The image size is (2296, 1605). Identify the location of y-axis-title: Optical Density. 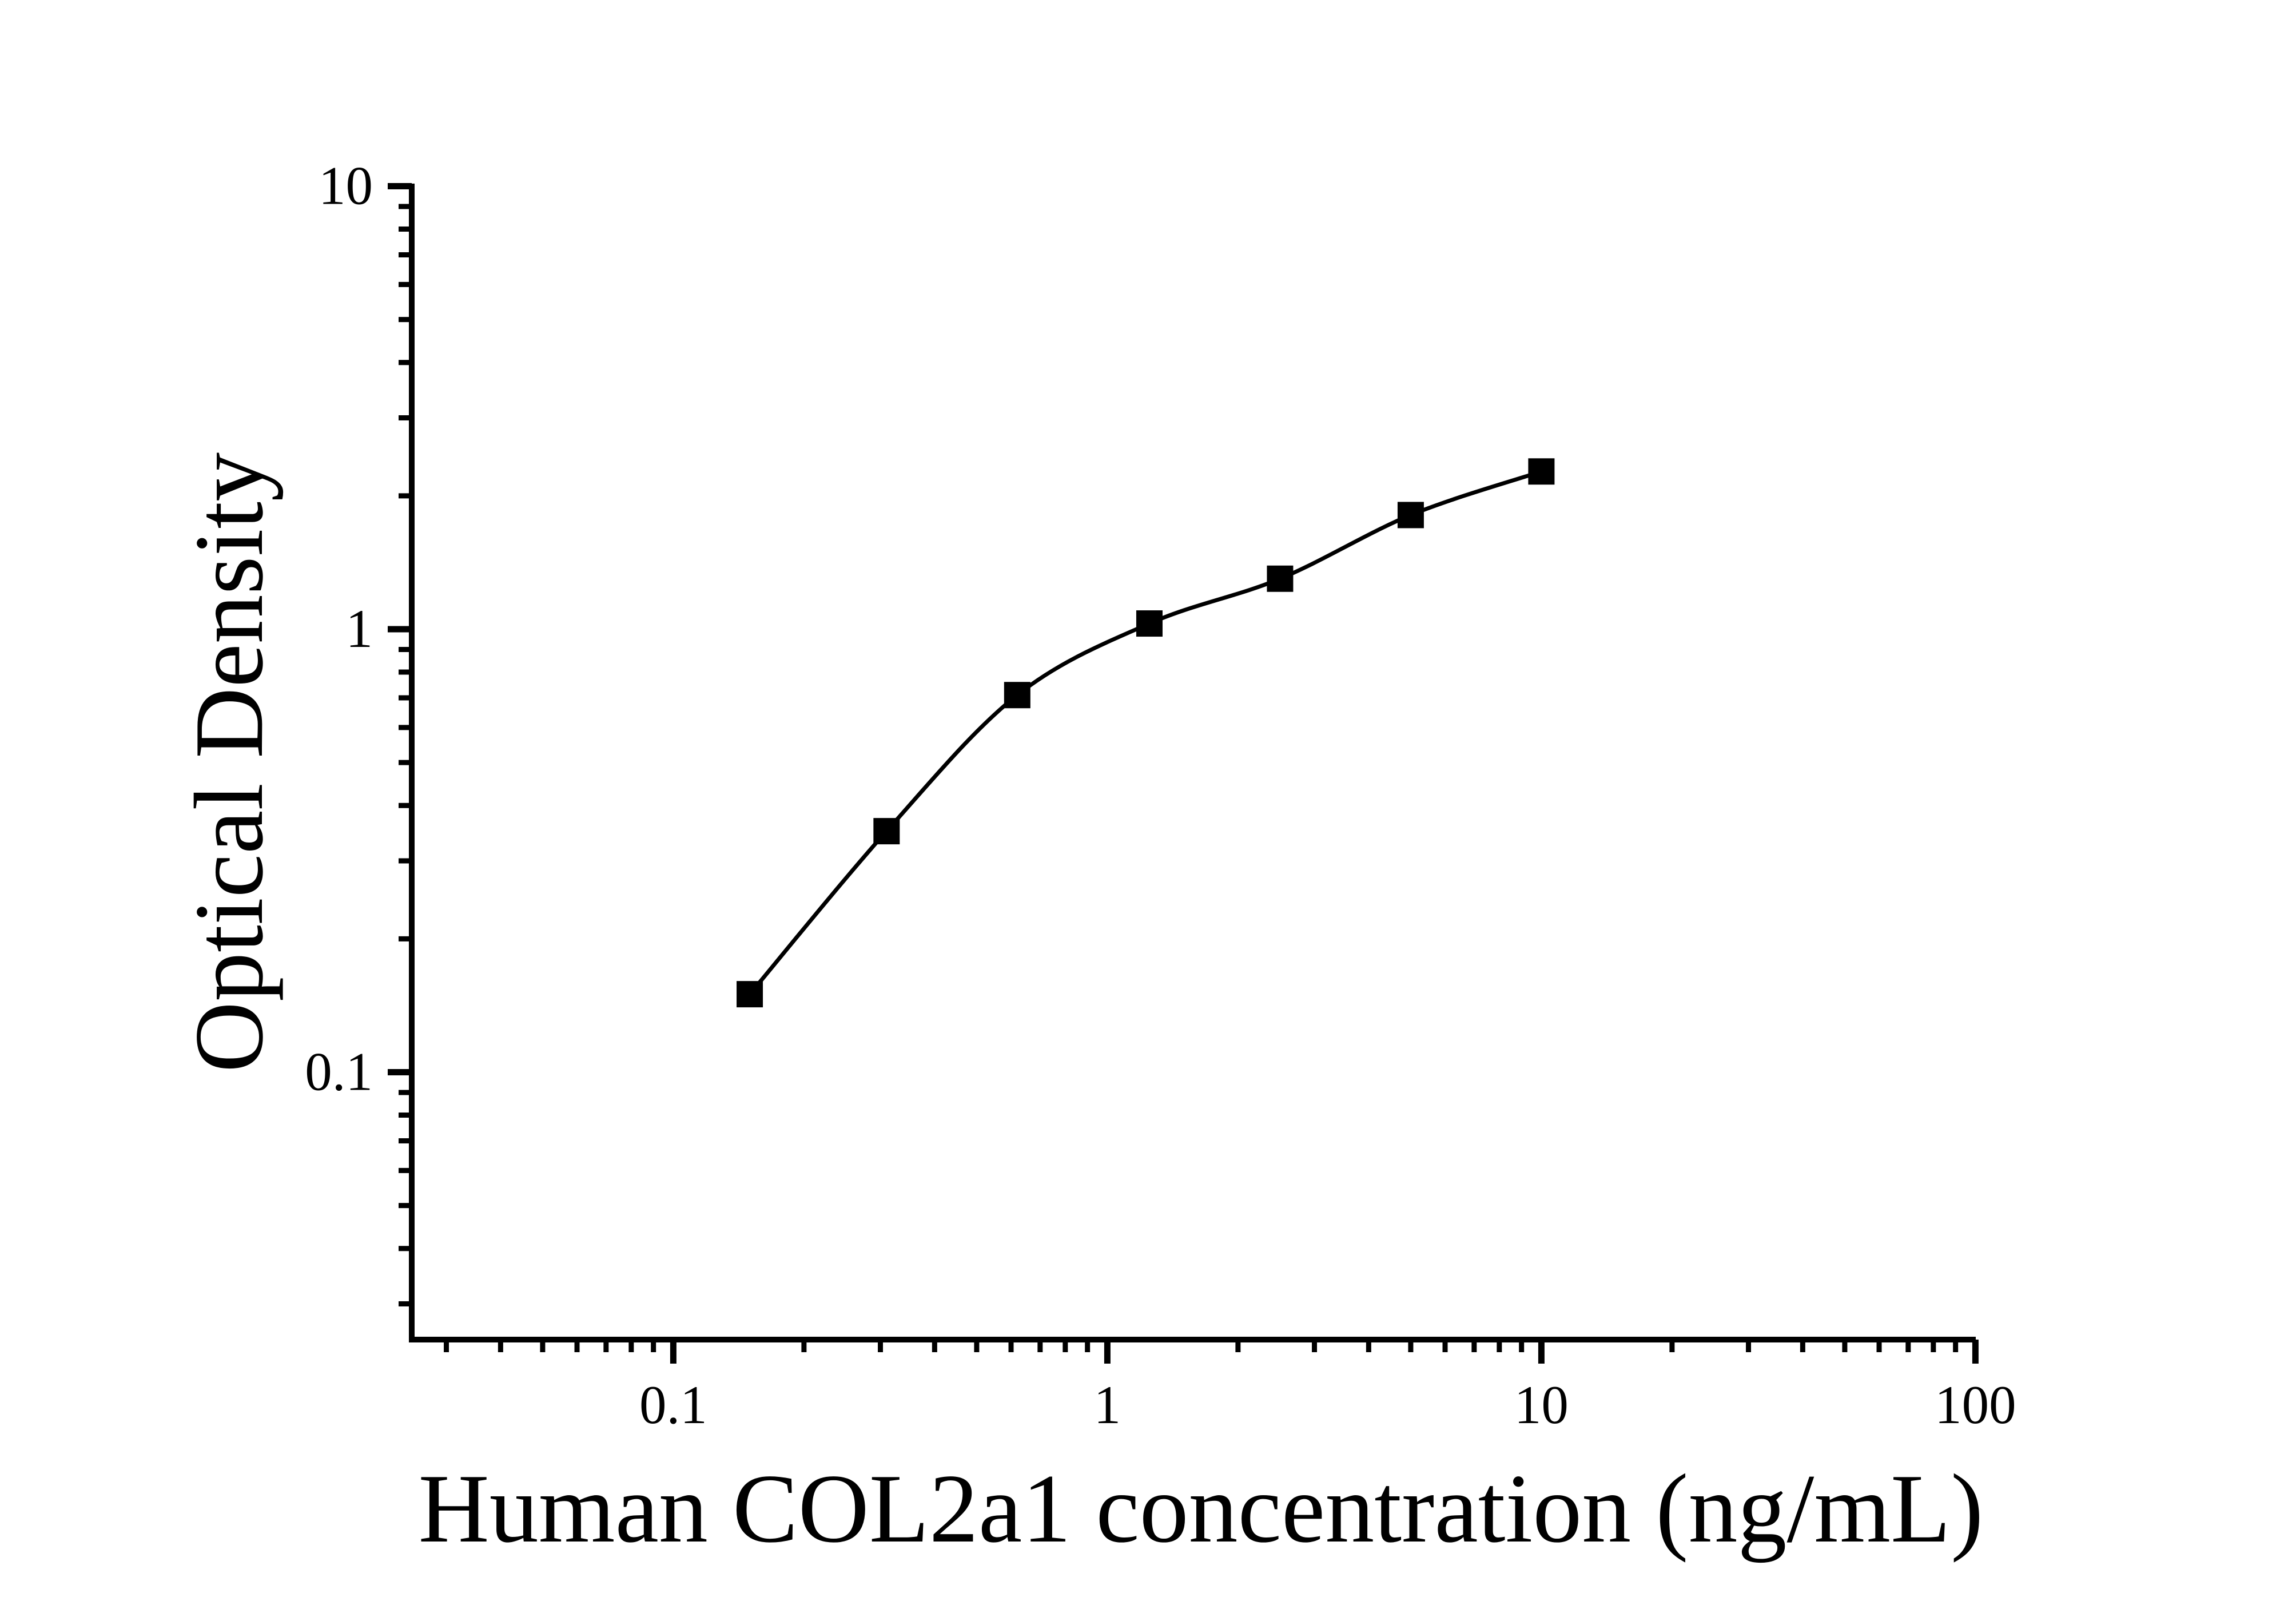
(230, 762).